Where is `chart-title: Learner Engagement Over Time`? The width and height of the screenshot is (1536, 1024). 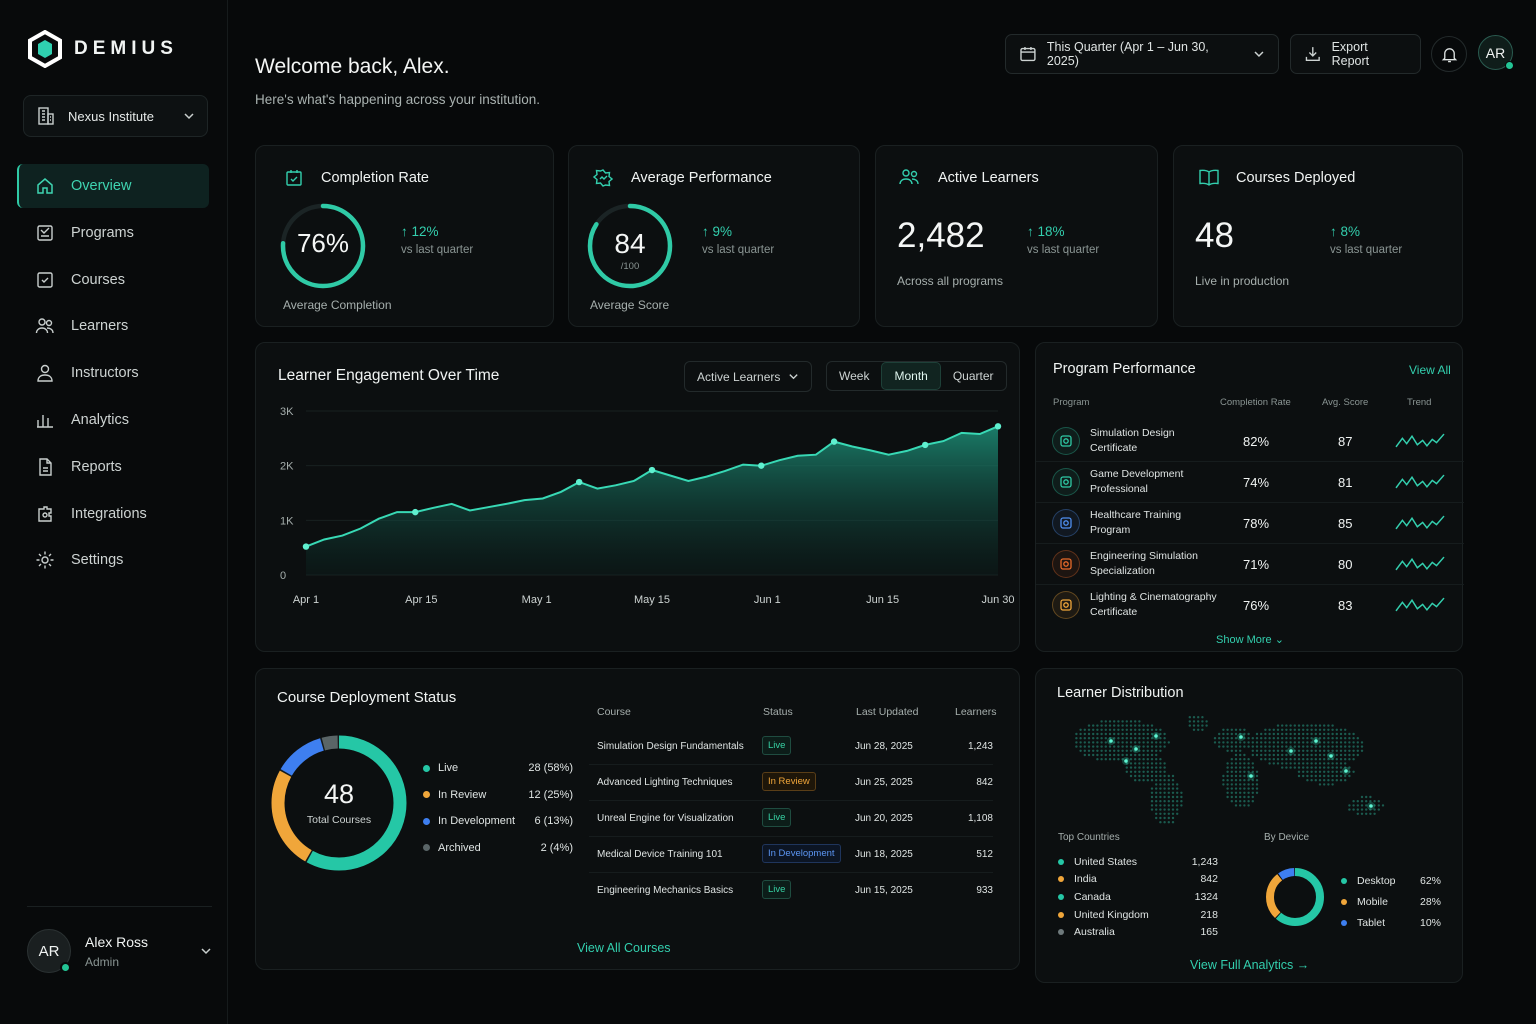 chart-title: Learner Engagement Over Time is located at coordinates (389, 375).